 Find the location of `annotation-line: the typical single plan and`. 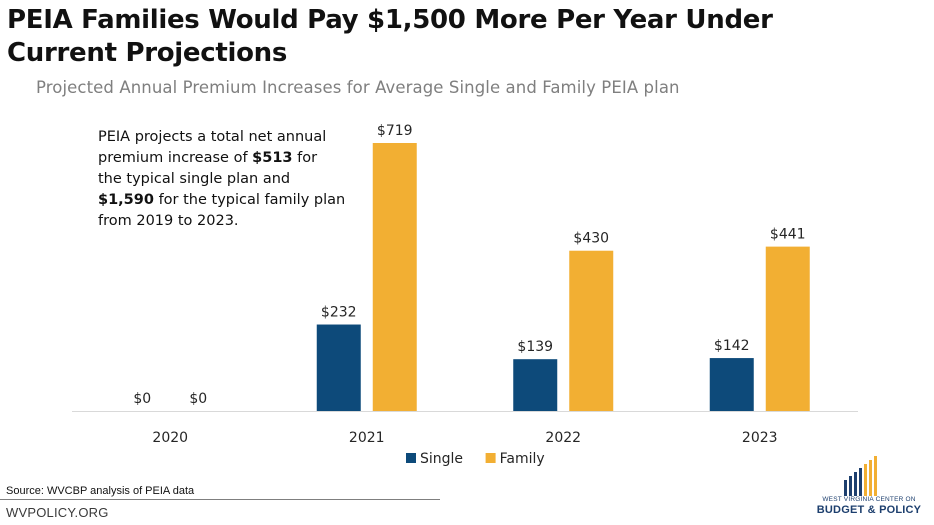

annotation-line: the typical single plan and is located at coordinates (194, 179).